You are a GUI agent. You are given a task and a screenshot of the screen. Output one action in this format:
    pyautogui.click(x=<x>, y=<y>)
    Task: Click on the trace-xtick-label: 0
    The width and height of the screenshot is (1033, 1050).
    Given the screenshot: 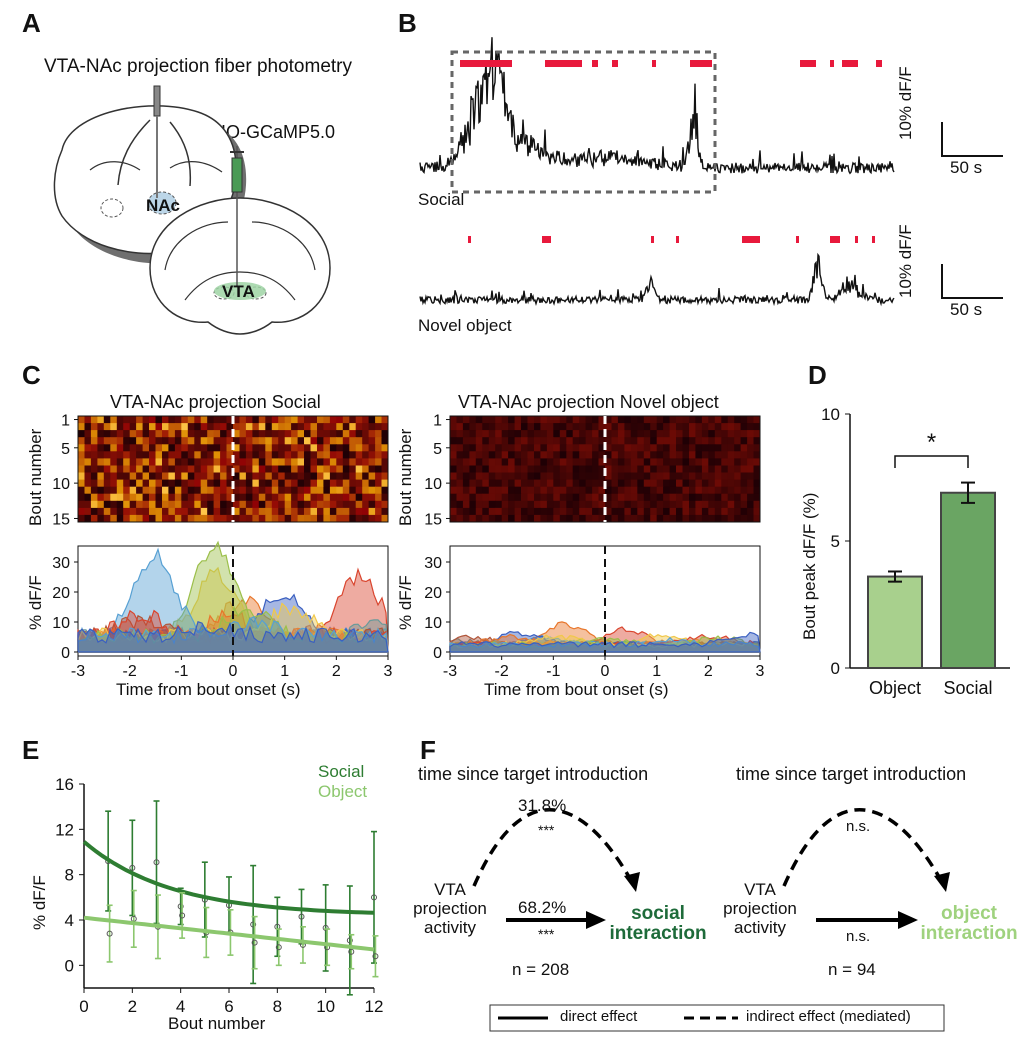 What is the action you would take?
    pyautogui.click(x=233, y=671)
    